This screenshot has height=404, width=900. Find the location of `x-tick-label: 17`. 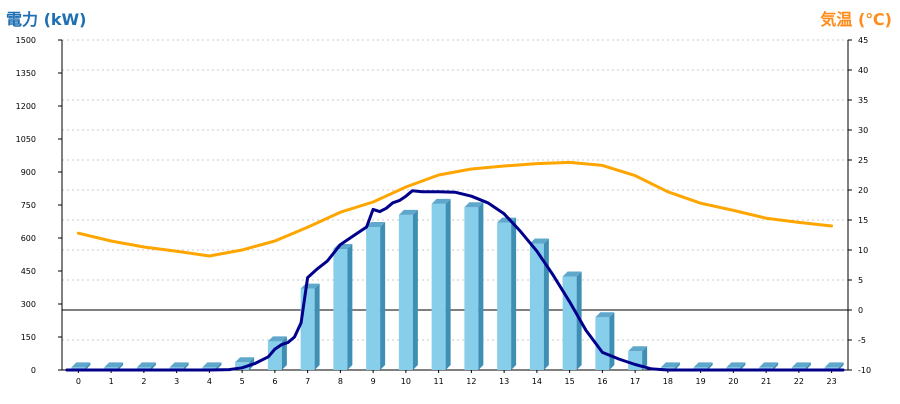

x-tick-label: 17 is located at coordinates (635, 381).